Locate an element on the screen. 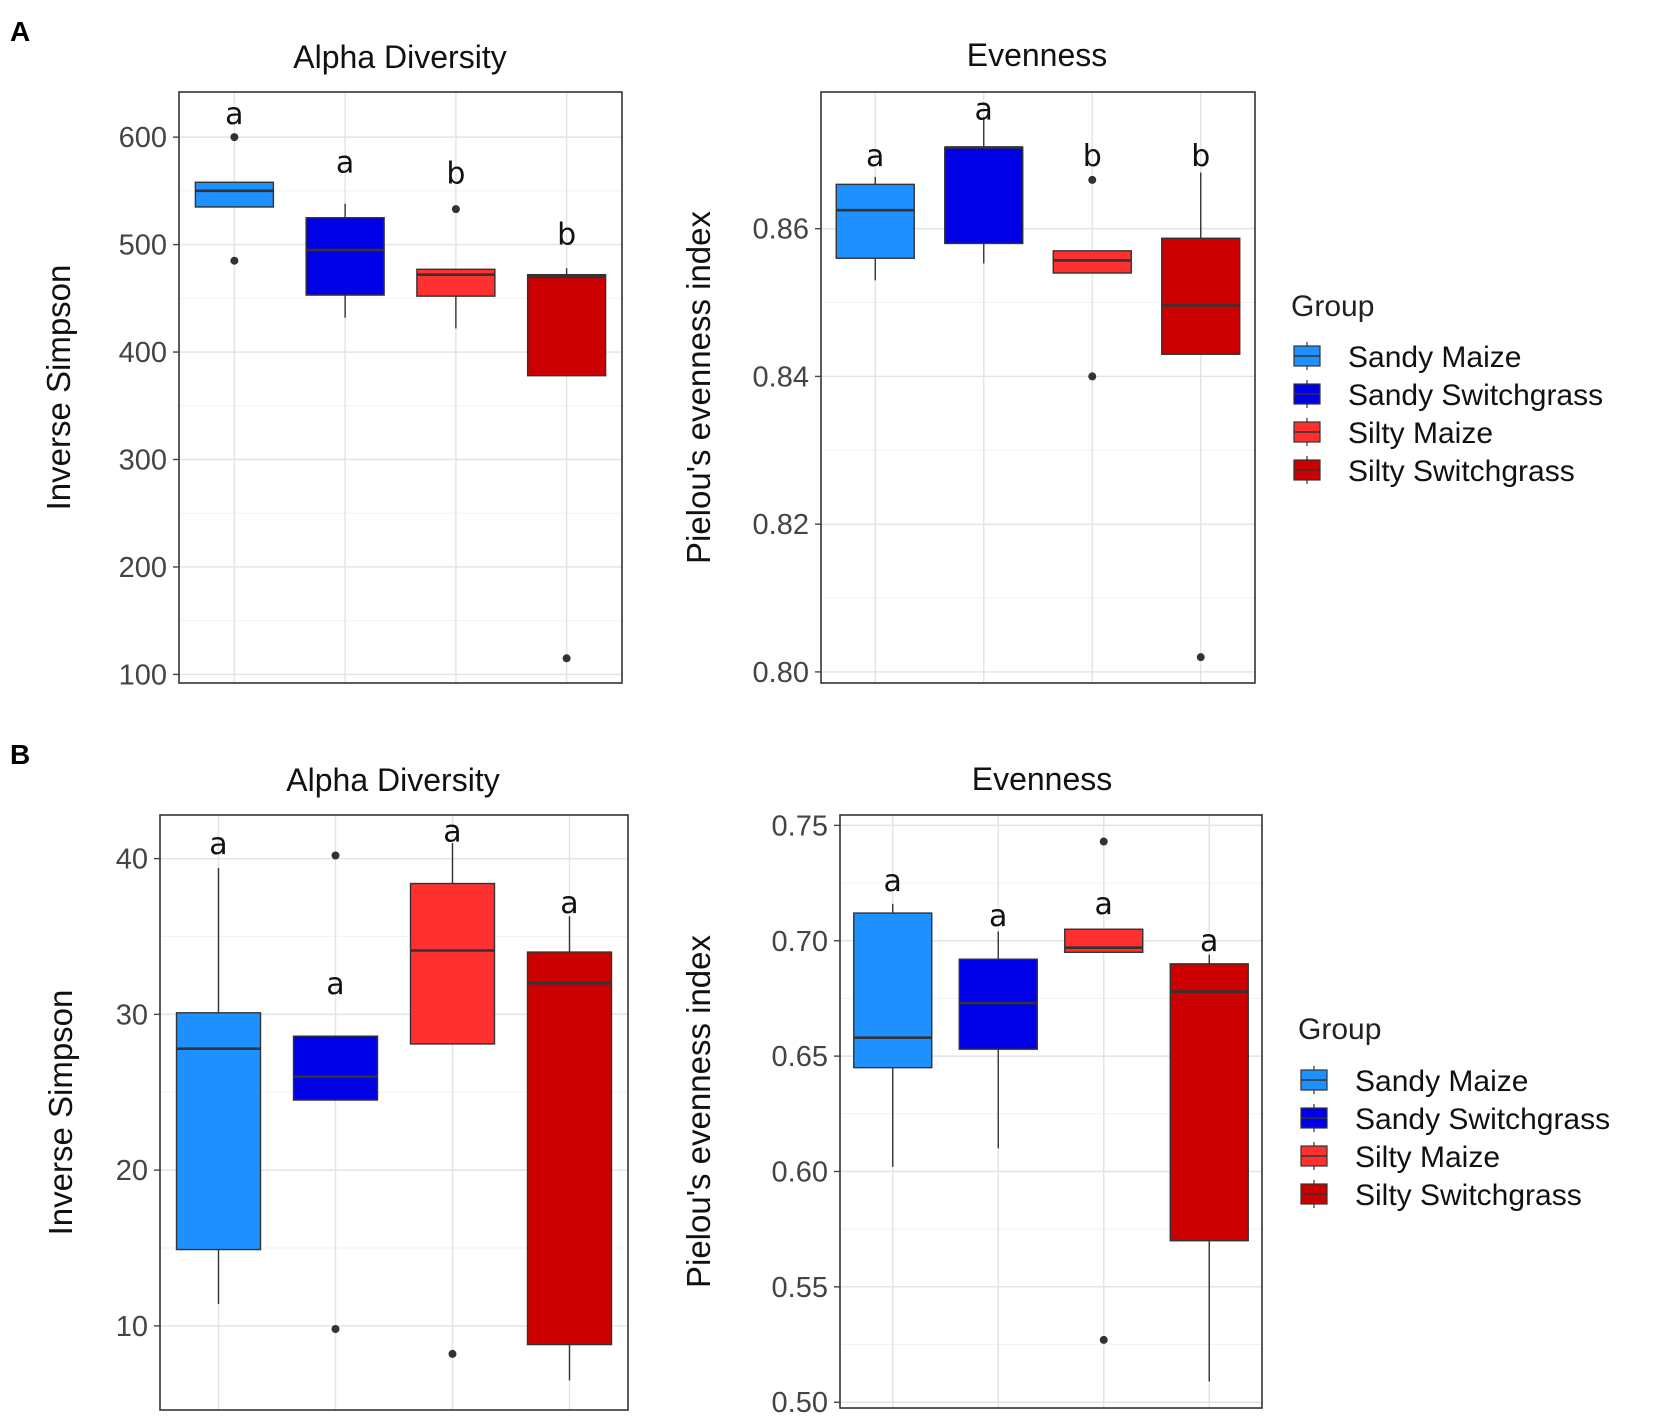 The height and width of the screenshot is (1421, 1654). y-tick-label: 0.82 is located at coordinates (781, 525).